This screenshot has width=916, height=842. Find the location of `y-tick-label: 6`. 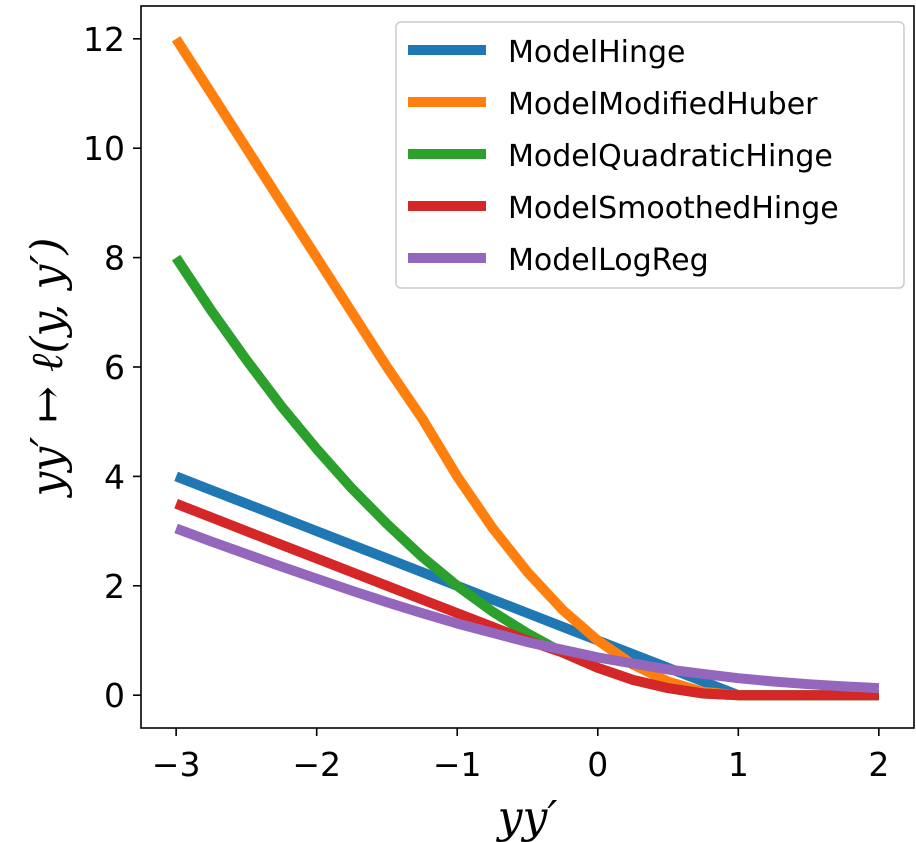

y-tick-label: 6 is located at coordinates (114, 367).